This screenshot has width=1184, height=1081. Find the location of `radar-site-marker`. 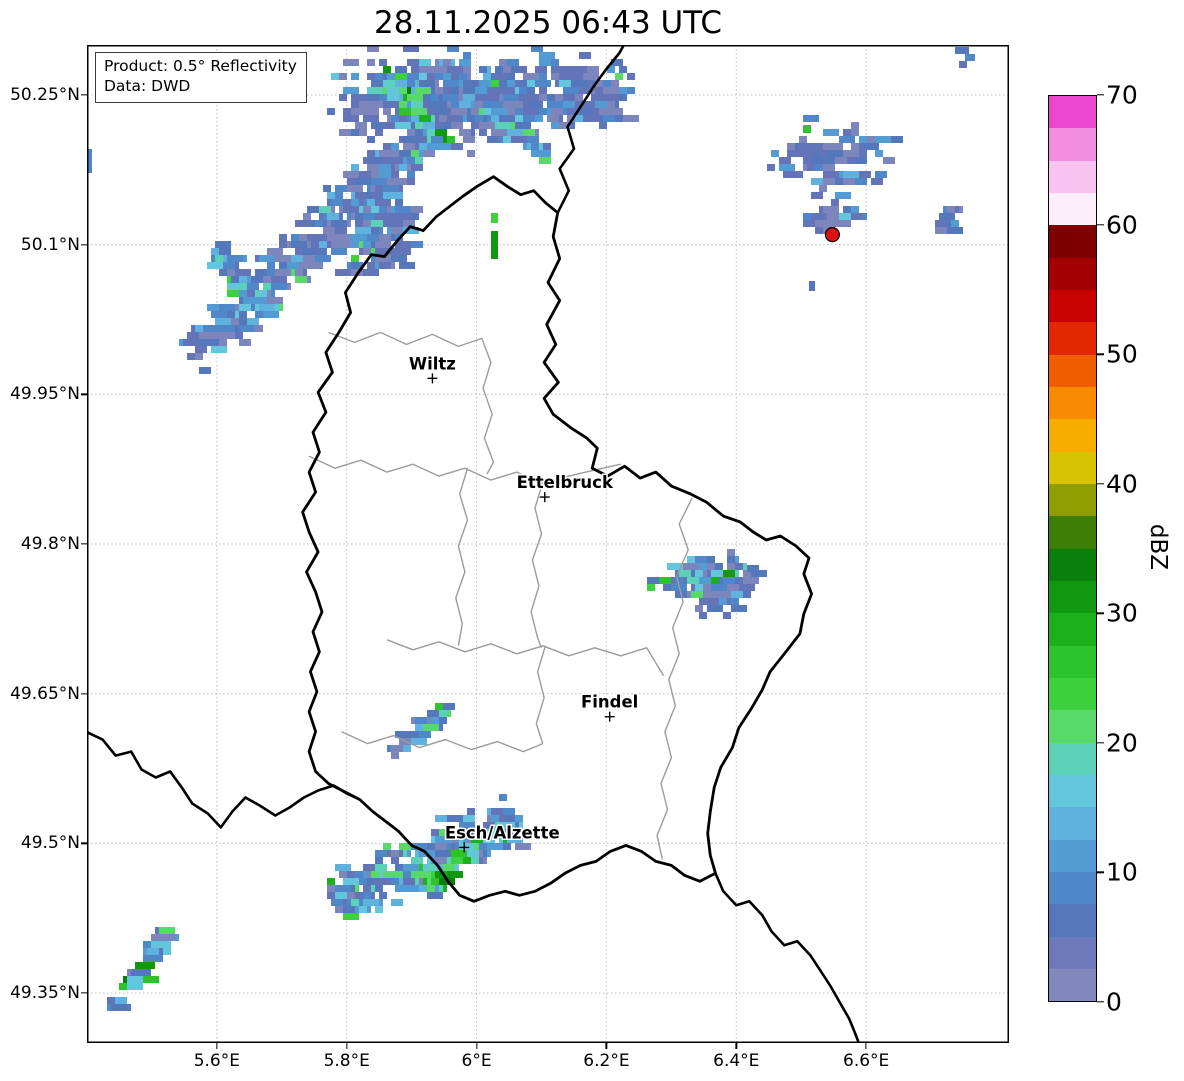

radar-site-marker is located at coordinates (832, 235).